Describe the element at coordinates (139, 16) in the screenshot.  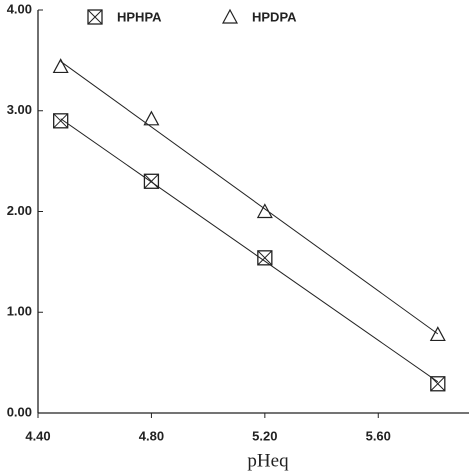
I see `legend-label: HPHPA` at that location.